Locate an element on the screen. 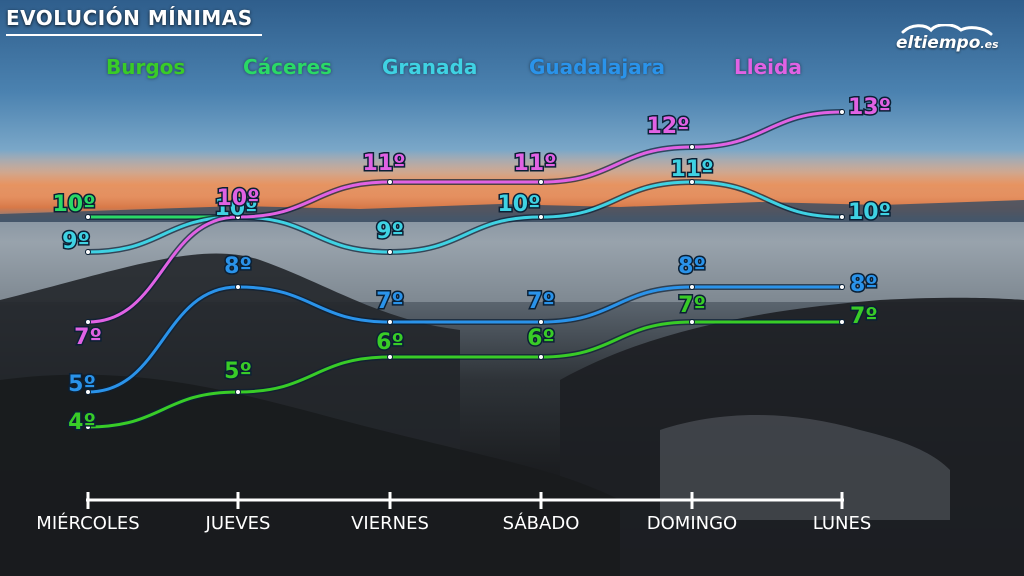 This screenshot has height=576, width=1024. legend-burgos: Burgos is located at coordinates (146, 67).